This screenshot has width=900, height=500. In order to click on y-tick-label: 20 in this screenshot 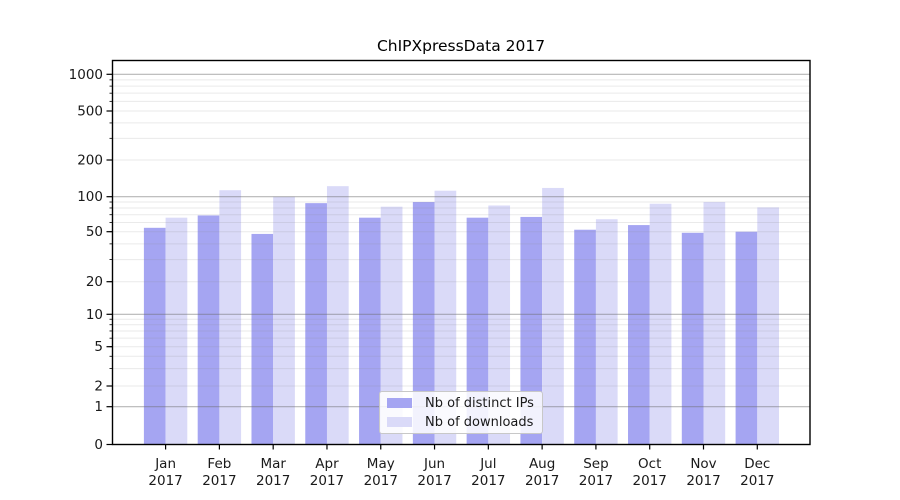, I will do `click(94, 282)`.